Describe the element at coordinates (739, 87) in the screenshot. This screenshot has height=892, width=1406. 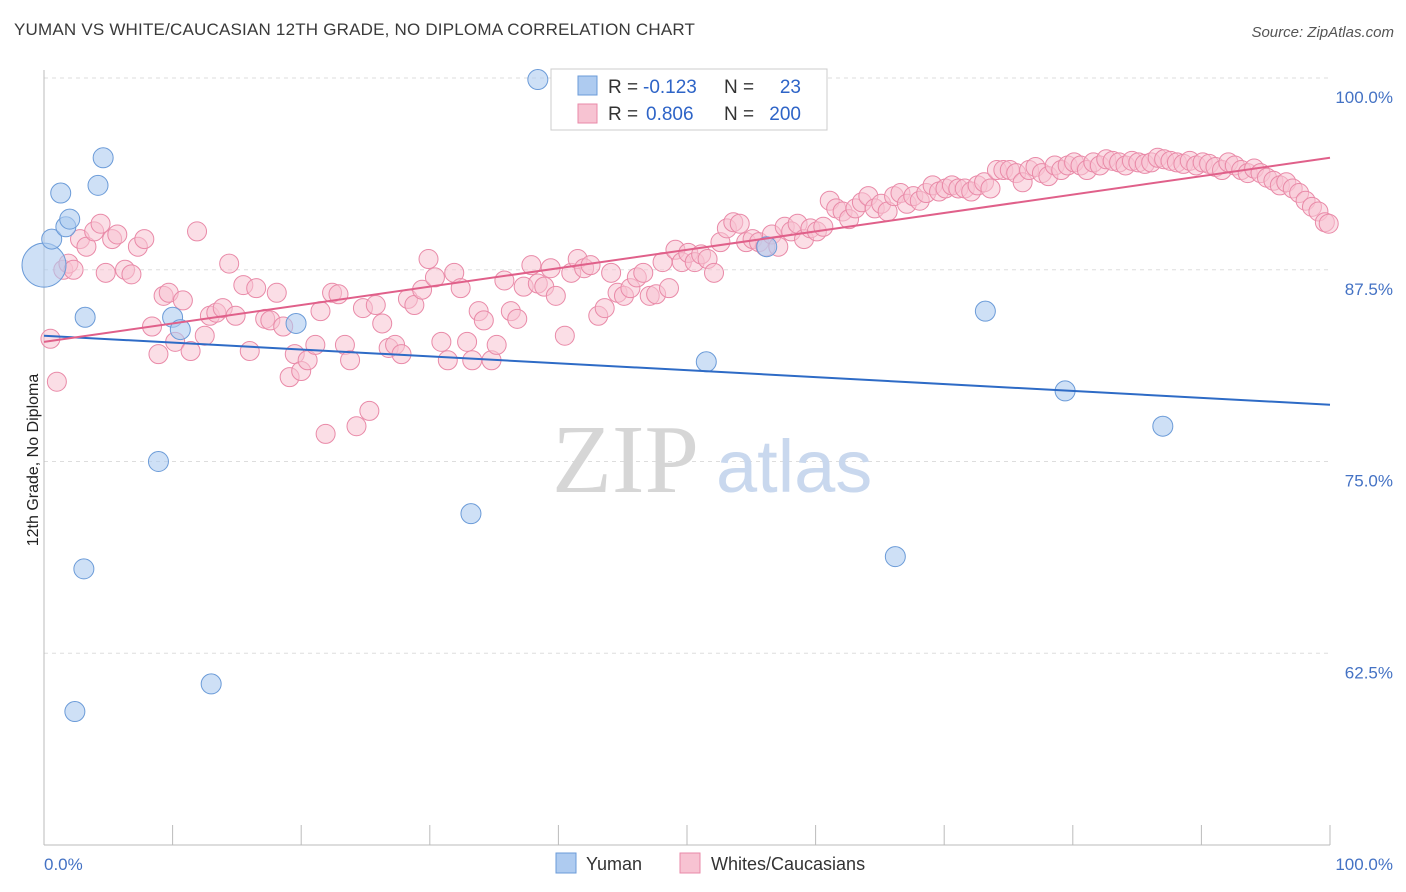
I see `yuman-n-label: N =` at that location.